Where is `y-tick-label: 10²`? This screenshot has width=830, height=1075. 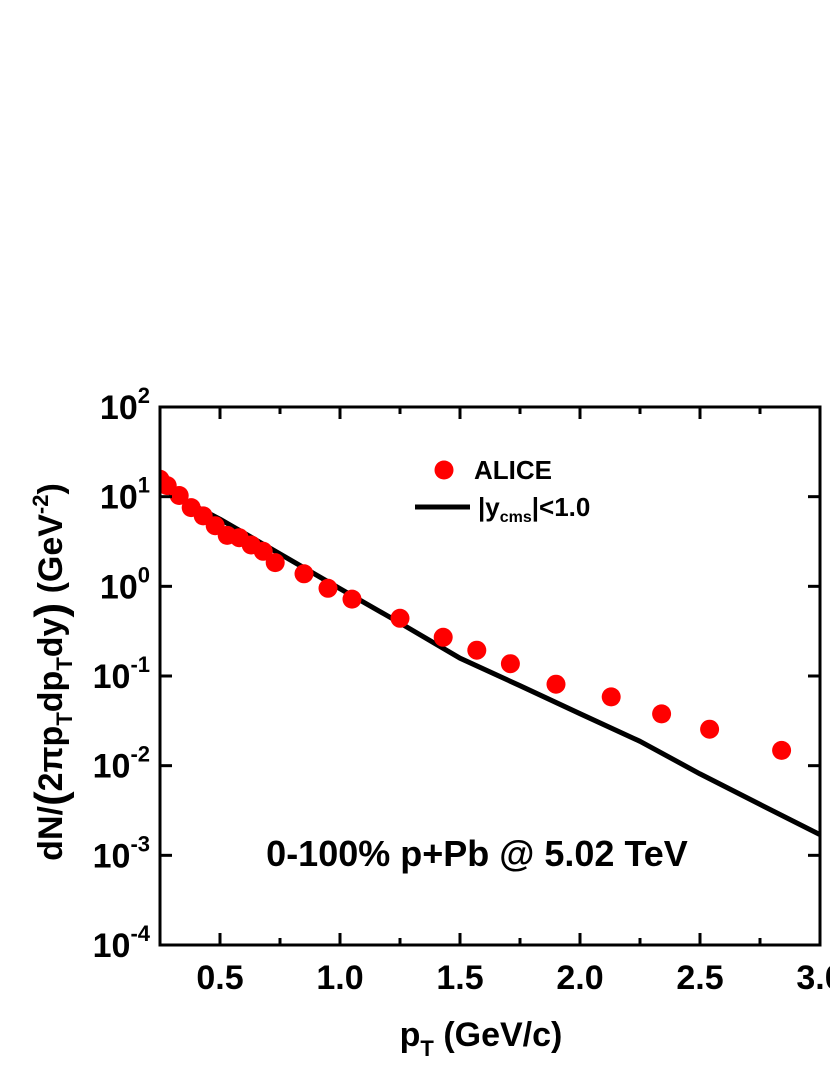
y-tick-label: 10² is located at coordinates (125, 405).